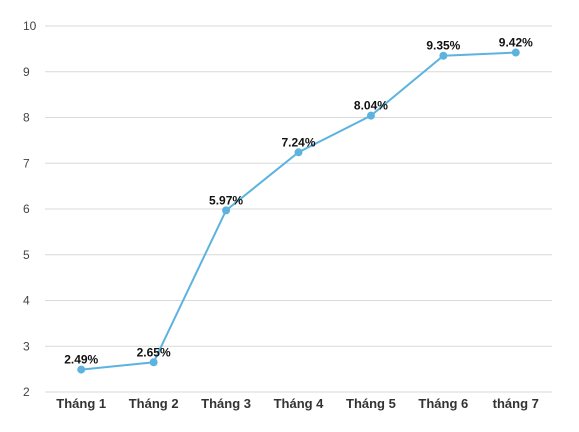  Describe the element at coordinates (516, 403) in the screenshot. I see `x-tick-label: tháng 7` at that location.